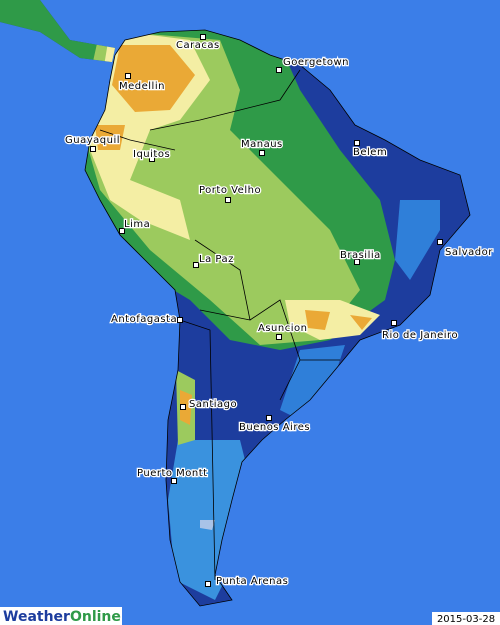 The width and height of the screenshot is (500, 625). I want to click on city-label: Goergetown, so click(316, 62).